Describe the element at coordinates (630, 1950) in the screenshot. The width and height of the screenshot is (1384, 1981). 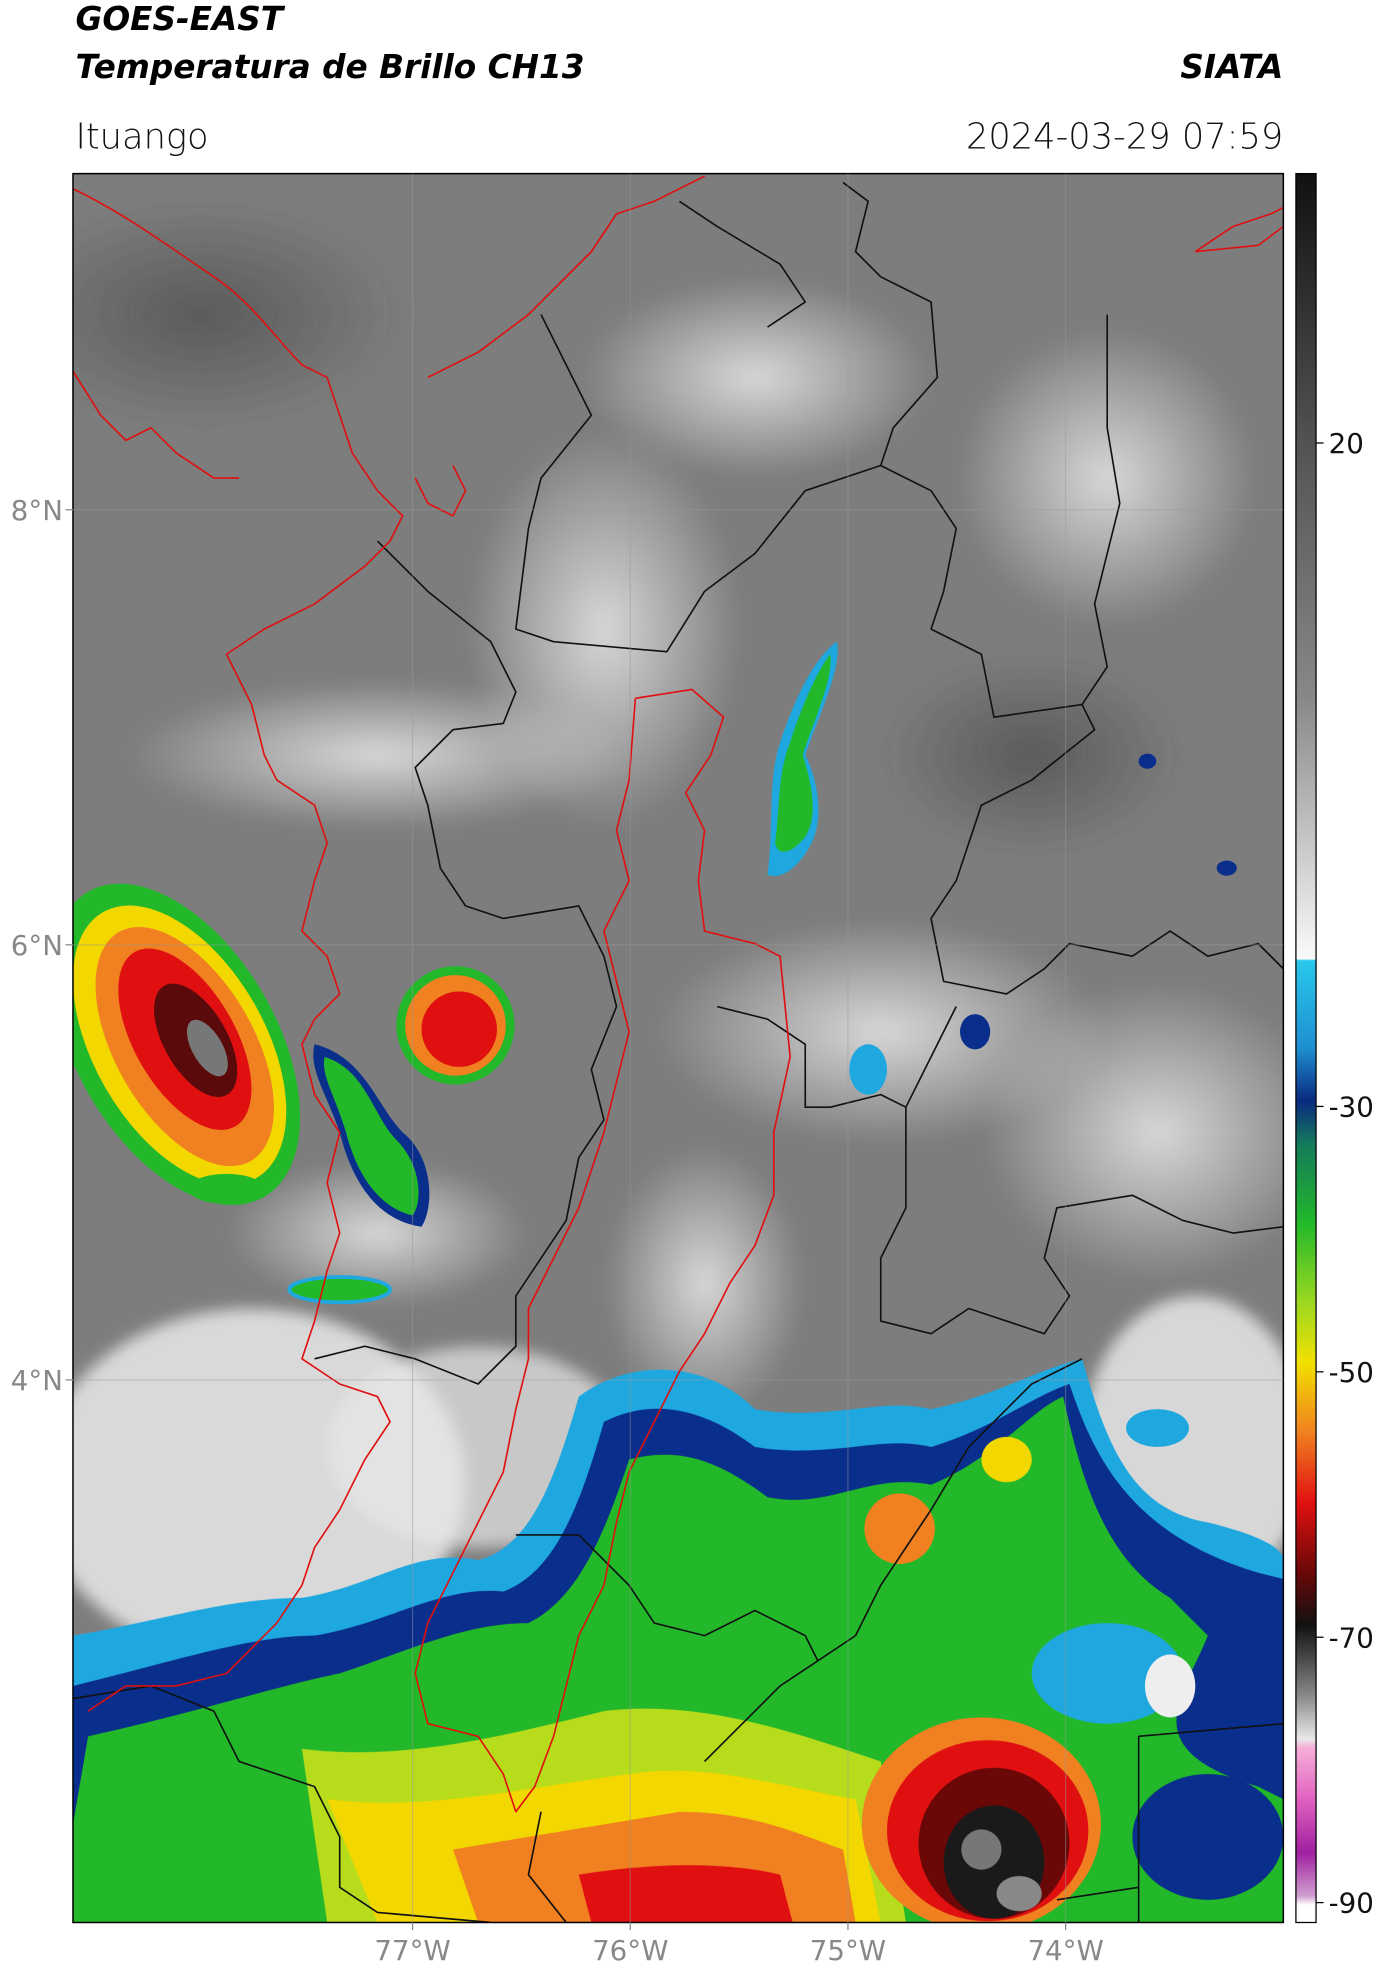
I see `x-tick-label: 76°W` at that location.